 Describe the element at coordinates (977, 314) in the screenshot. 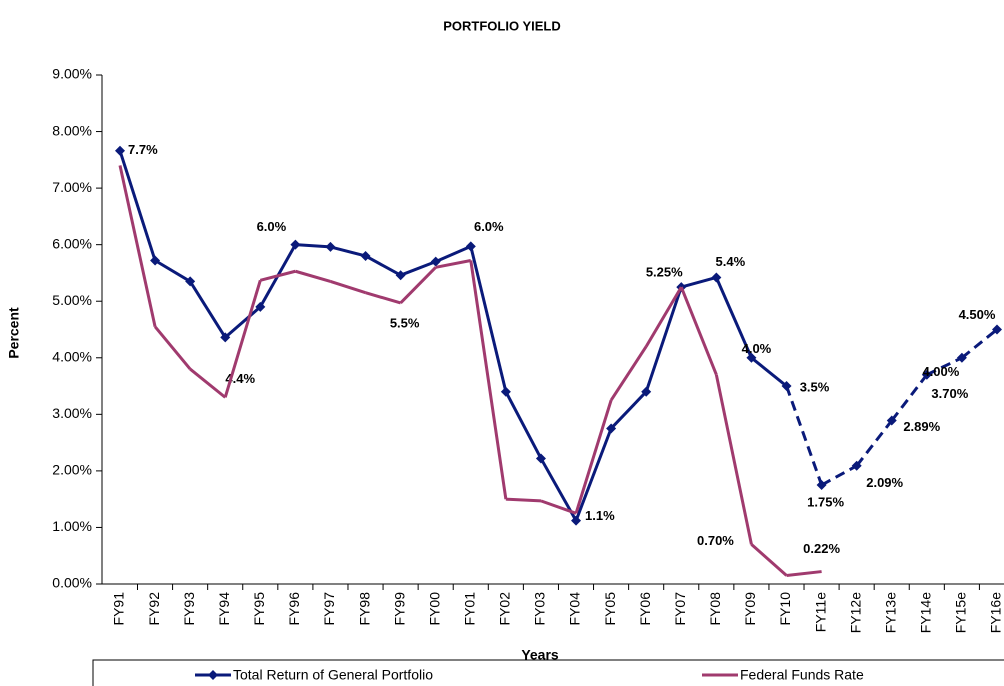

I see `data-label: 4.50%` at that location.